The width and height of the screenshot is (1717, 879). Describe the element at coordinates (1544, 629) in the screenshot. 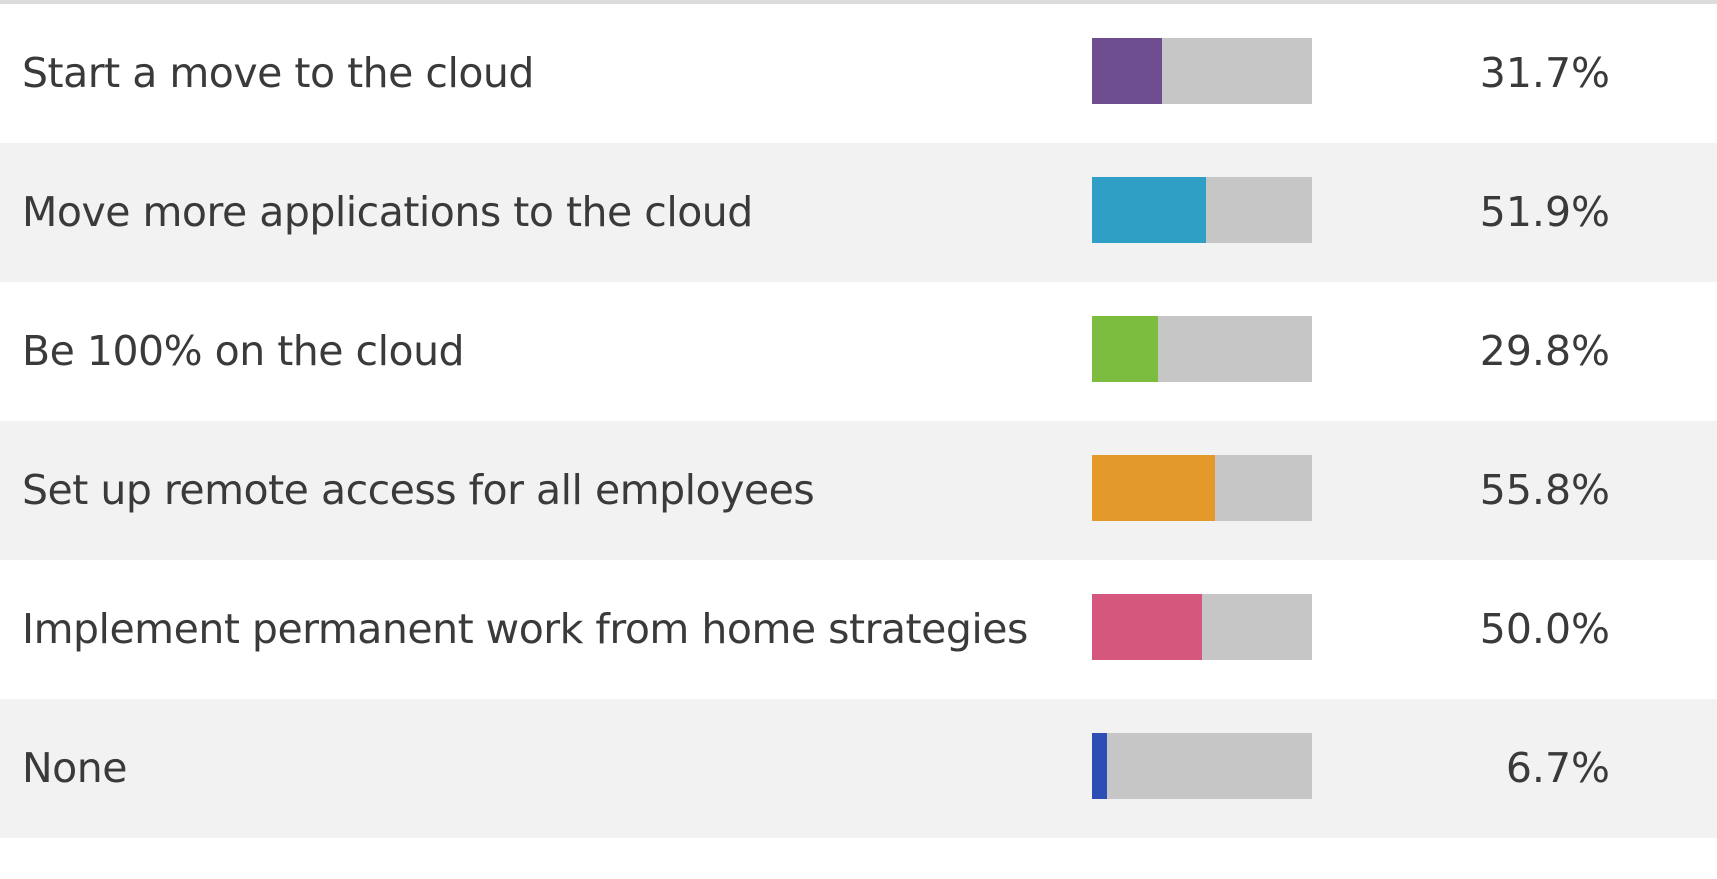

I see `value-label: 50.0%` at that location.